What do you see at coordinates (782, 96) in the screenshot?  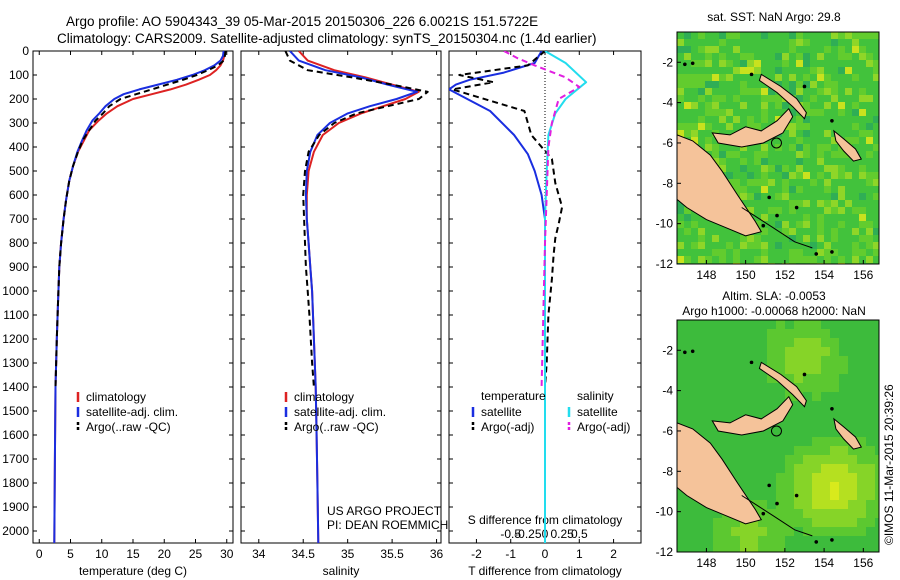 I see `land-mass` at bounding box center [782, 96].